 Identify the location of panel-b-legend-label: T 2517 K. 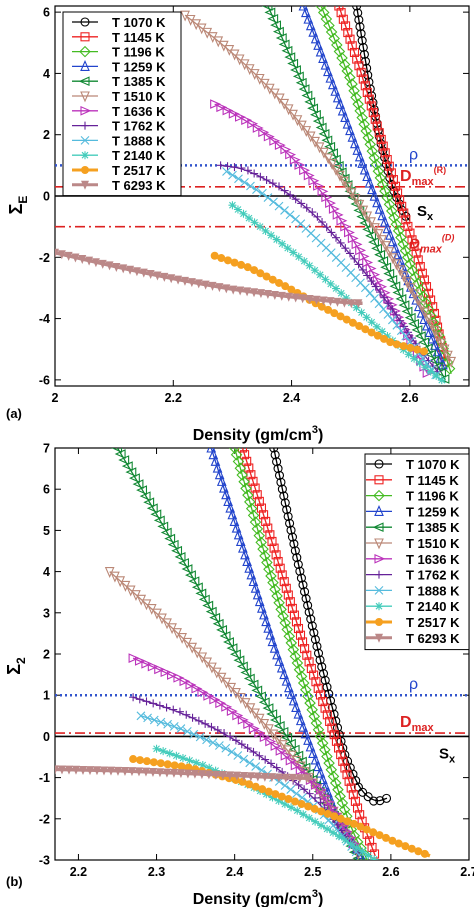
(433, 622).